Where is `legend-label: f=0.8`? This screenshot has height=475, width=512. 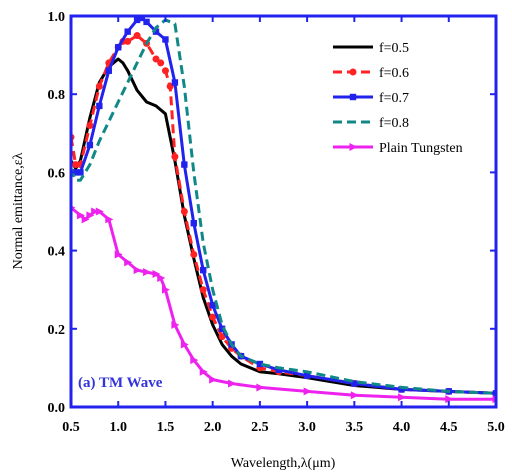
legend-label: f=0.8 is located at coordinates (394, 123).